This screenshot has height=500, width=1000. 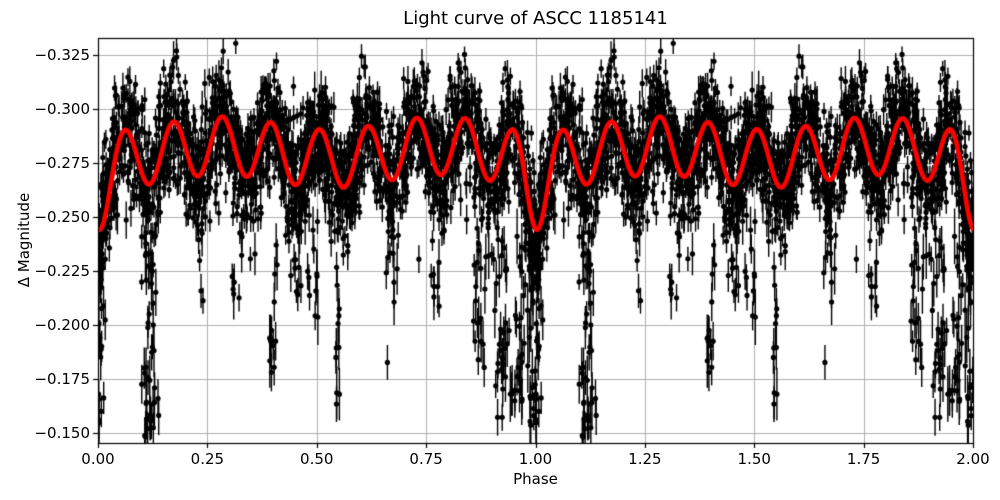 I want to click on x-tick-label: 1.00, so click(x=535, y=459).